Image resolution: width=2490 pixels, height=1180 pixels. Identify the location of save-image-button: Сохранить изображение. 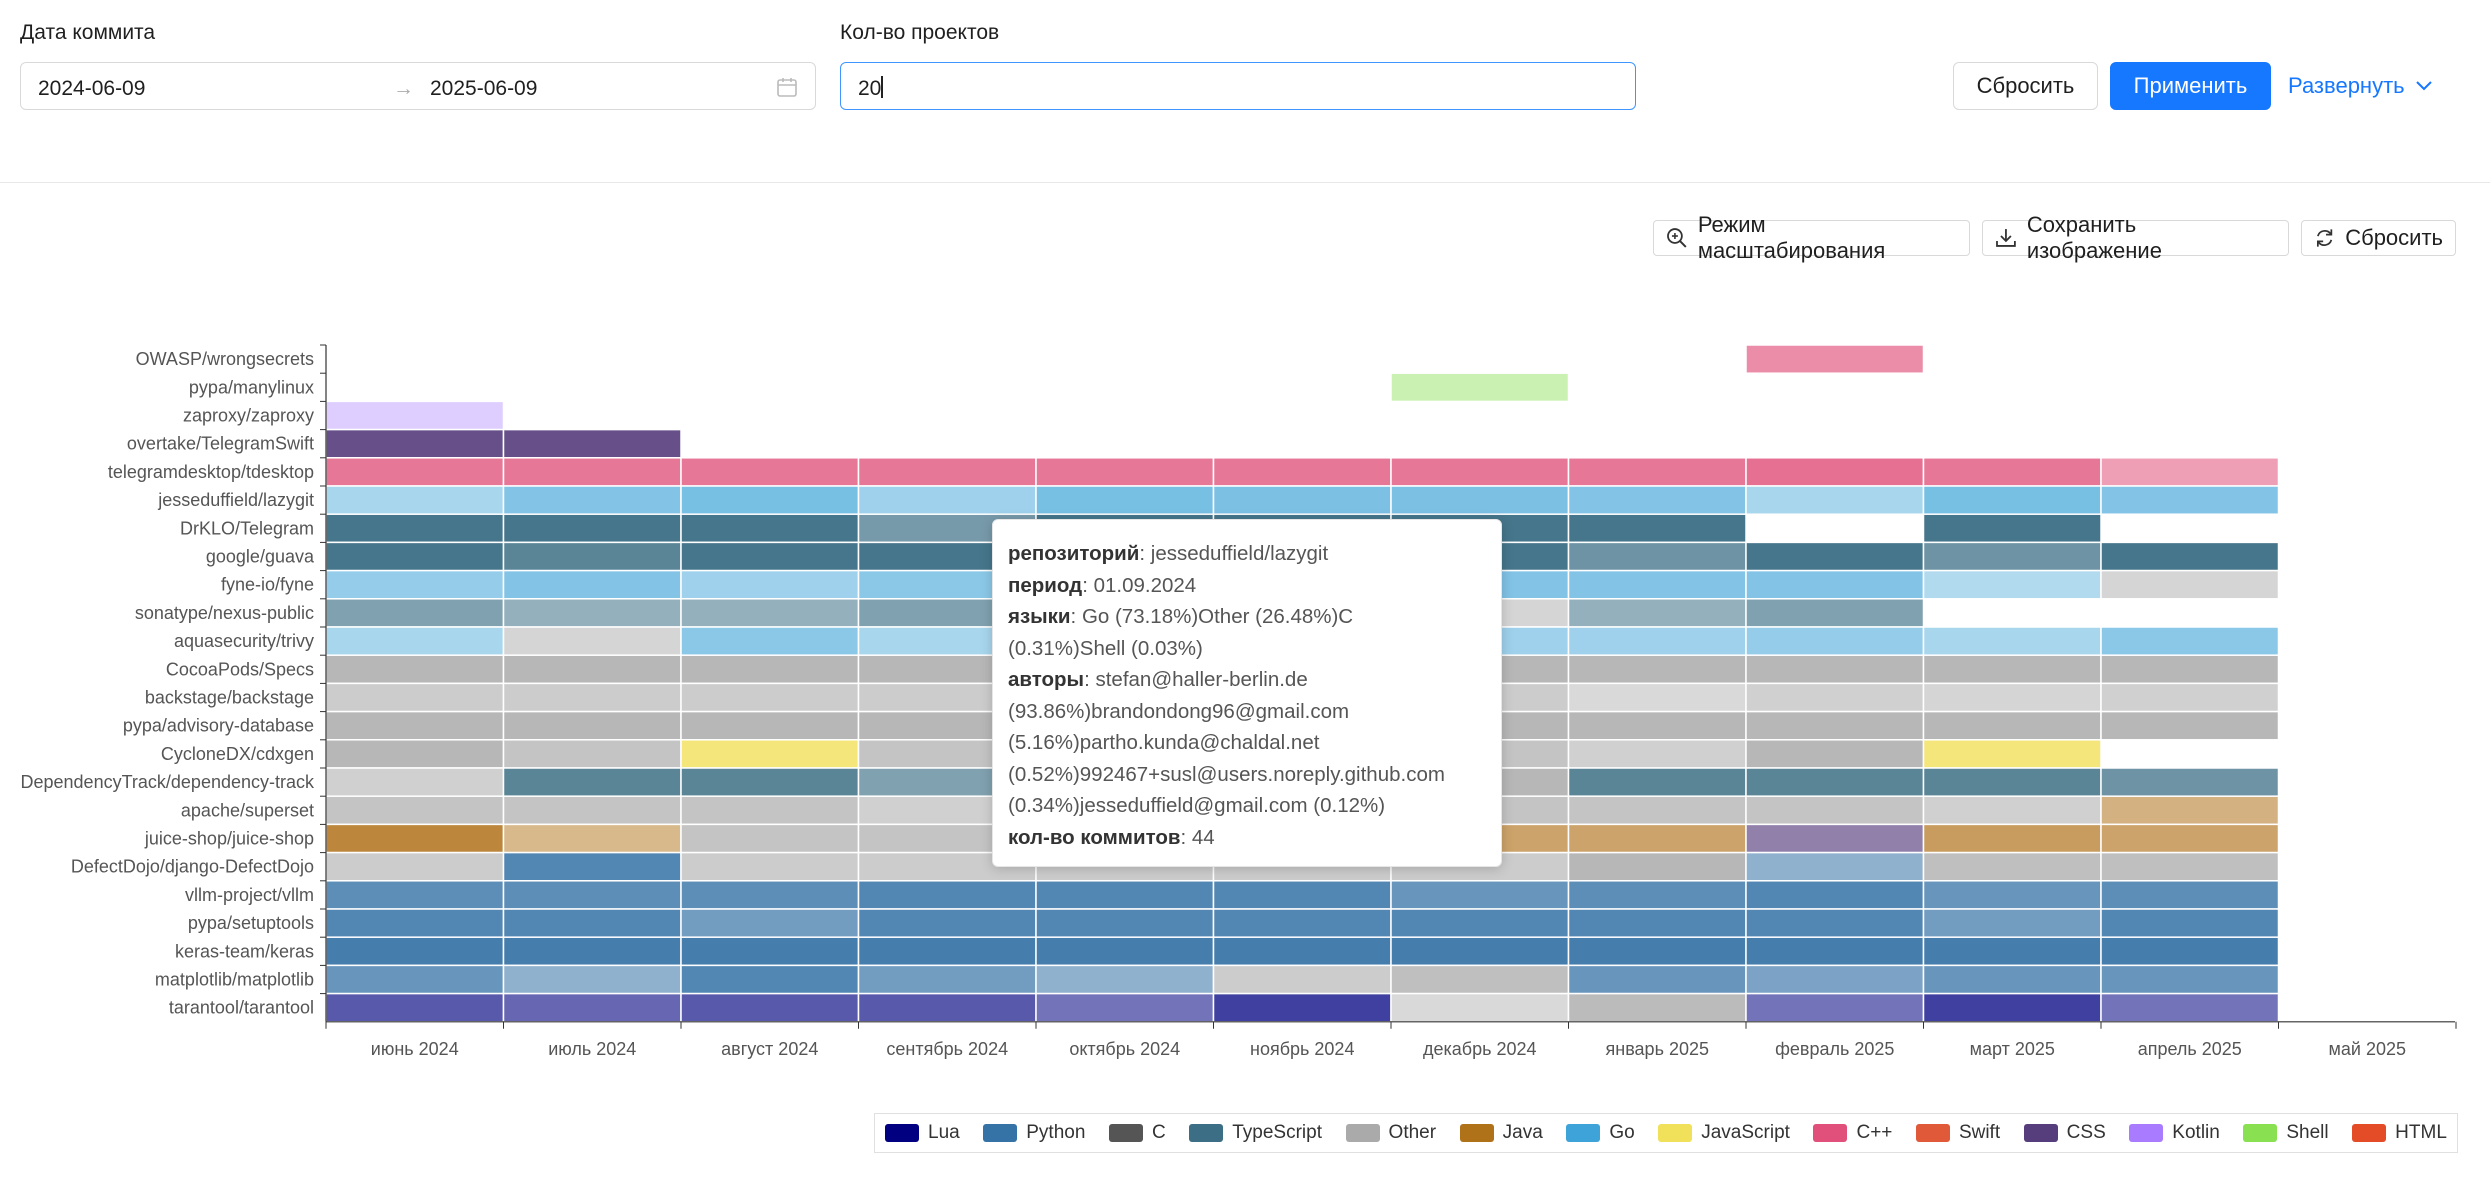
(2135, 237).